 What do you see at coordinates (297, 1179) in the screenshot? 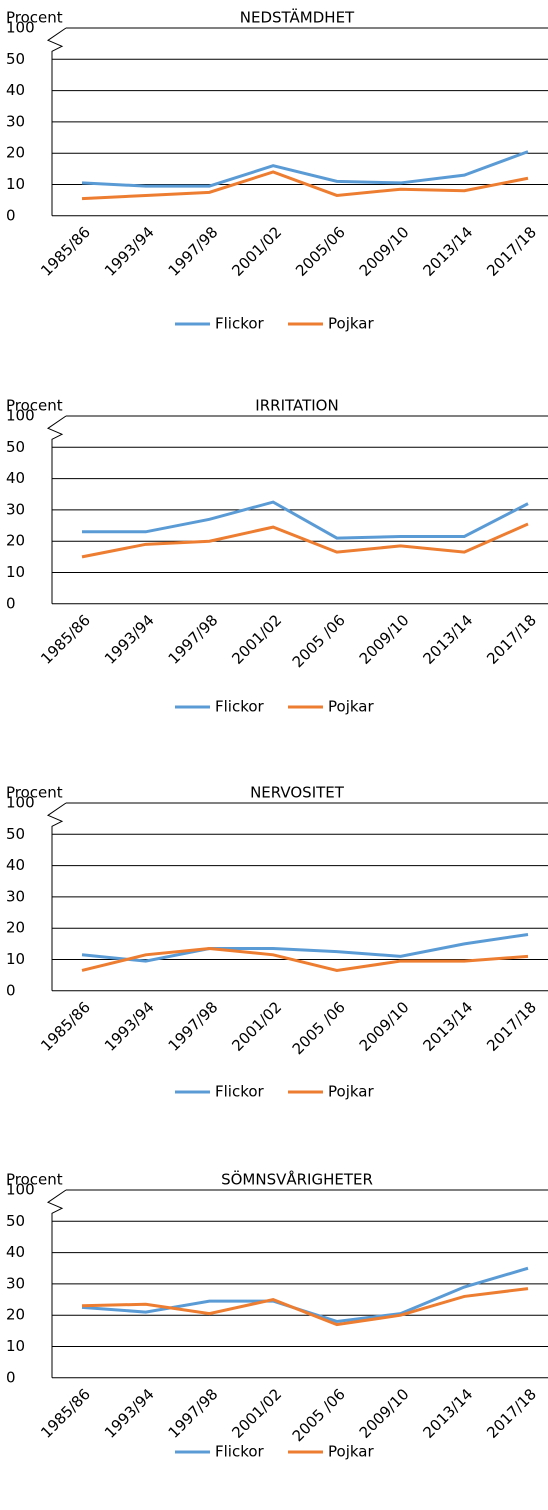
I see `chart-title: SÖMNSVÅRIGHETER` at bounding box center [297, 1179].